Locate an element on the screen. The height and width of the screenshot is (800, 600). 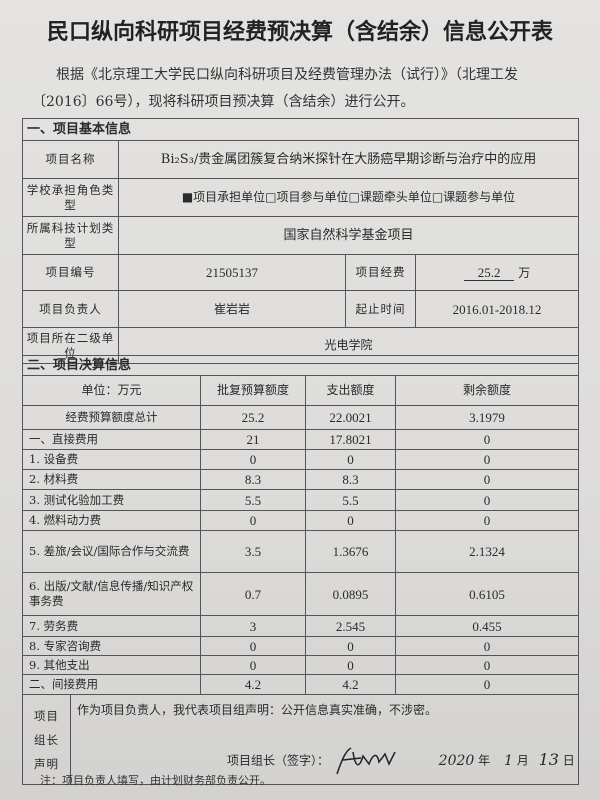
declaration-text: 作为项目负责人，我代表项目组声明：公开信息真实准确，不涉密。 is located at coordinates (257, 710).